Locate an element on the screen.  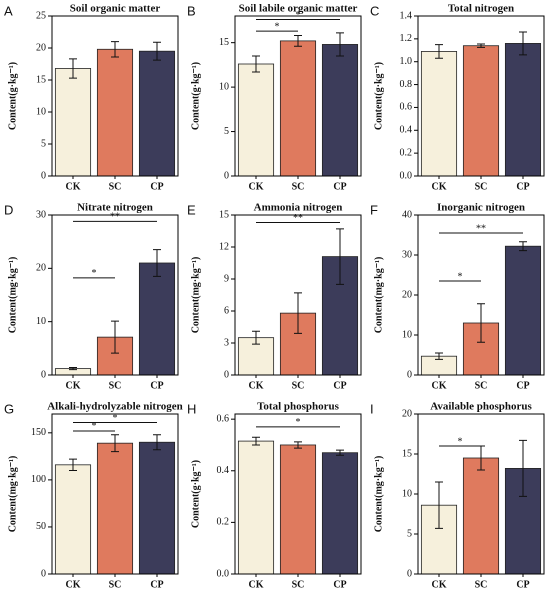
y-tick-label: 1.0 is located at coordinates (406, 61).